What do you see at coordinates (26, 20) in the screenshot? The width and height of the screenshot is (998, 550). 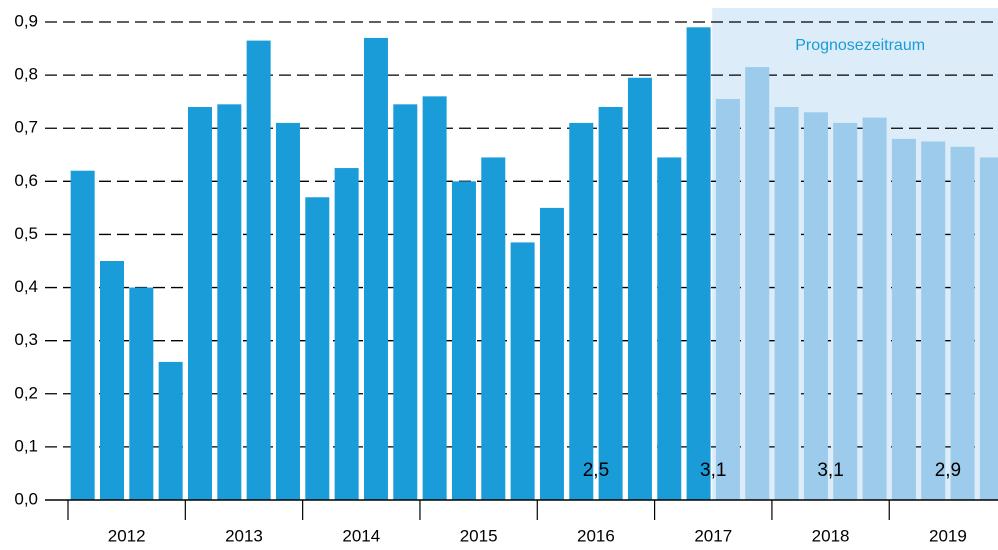 I see `y-tick-label: 0,9` at bounding box center [26, 20].